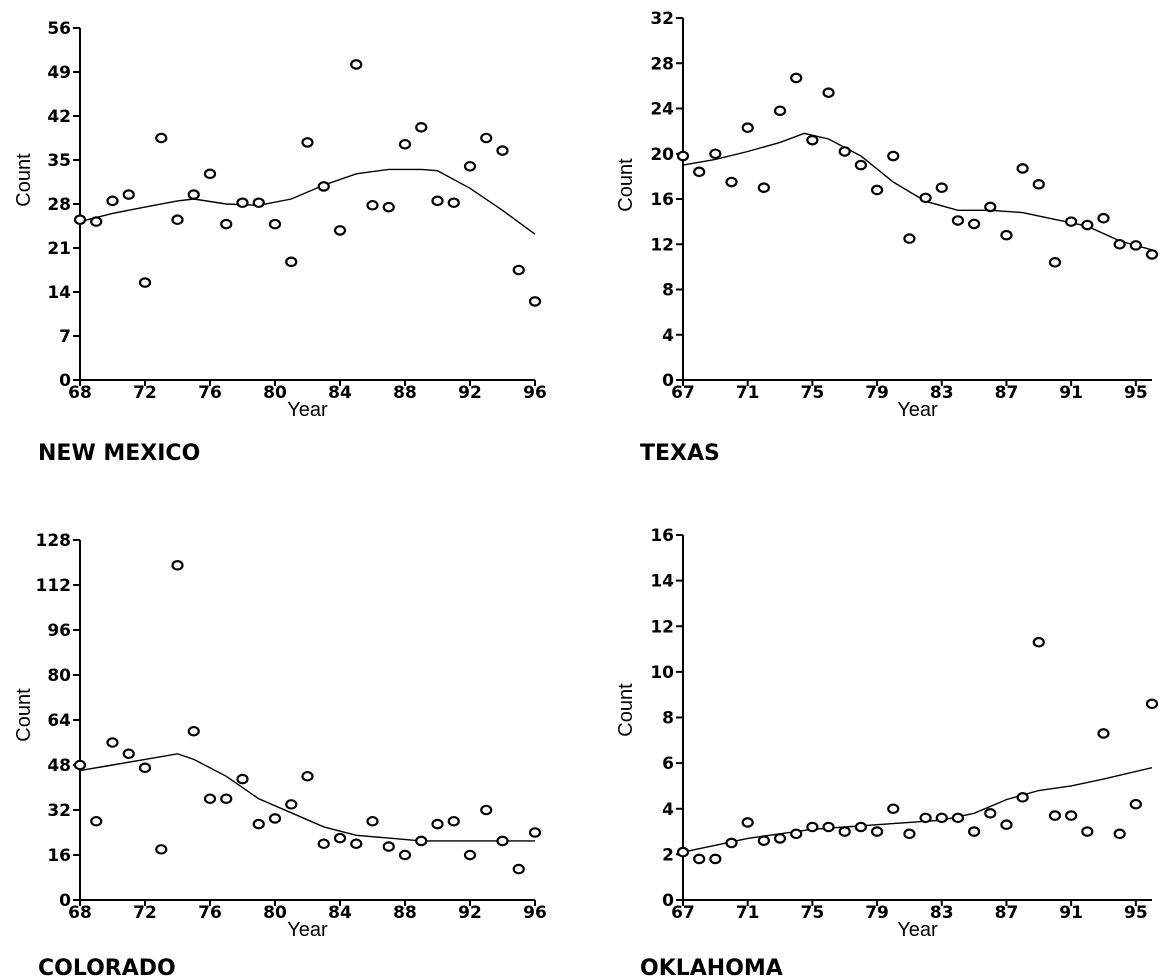 The width and height of the screenshot is (1166, 979). I want to click on y-tick-label: 35, so click(59, 161).